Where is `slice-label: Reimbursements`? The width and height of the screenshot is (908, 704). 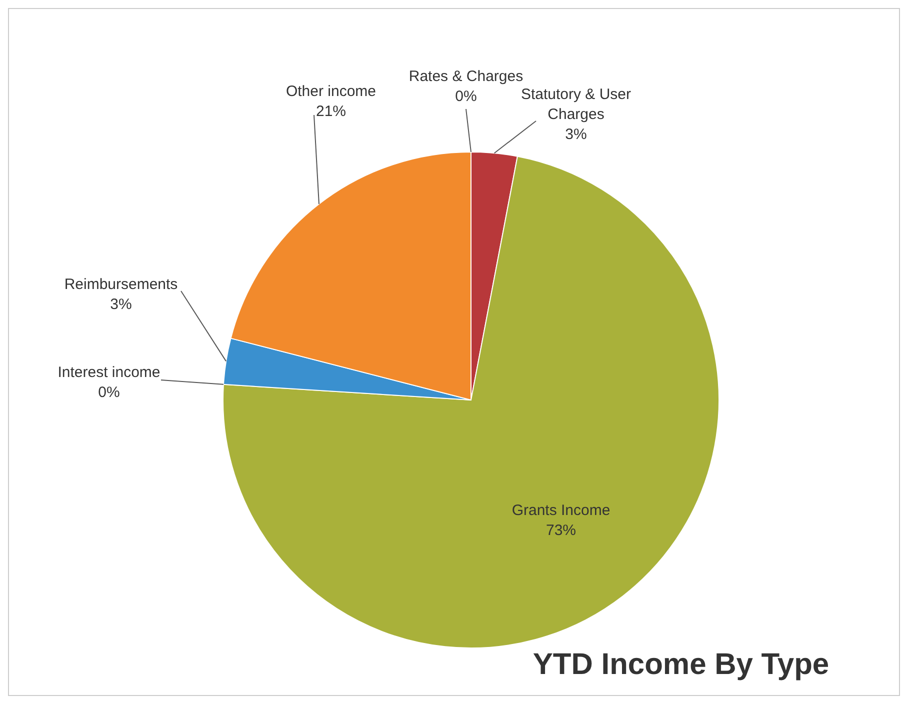 slice-label: Reimbursements is located at coordinates (121, 284).